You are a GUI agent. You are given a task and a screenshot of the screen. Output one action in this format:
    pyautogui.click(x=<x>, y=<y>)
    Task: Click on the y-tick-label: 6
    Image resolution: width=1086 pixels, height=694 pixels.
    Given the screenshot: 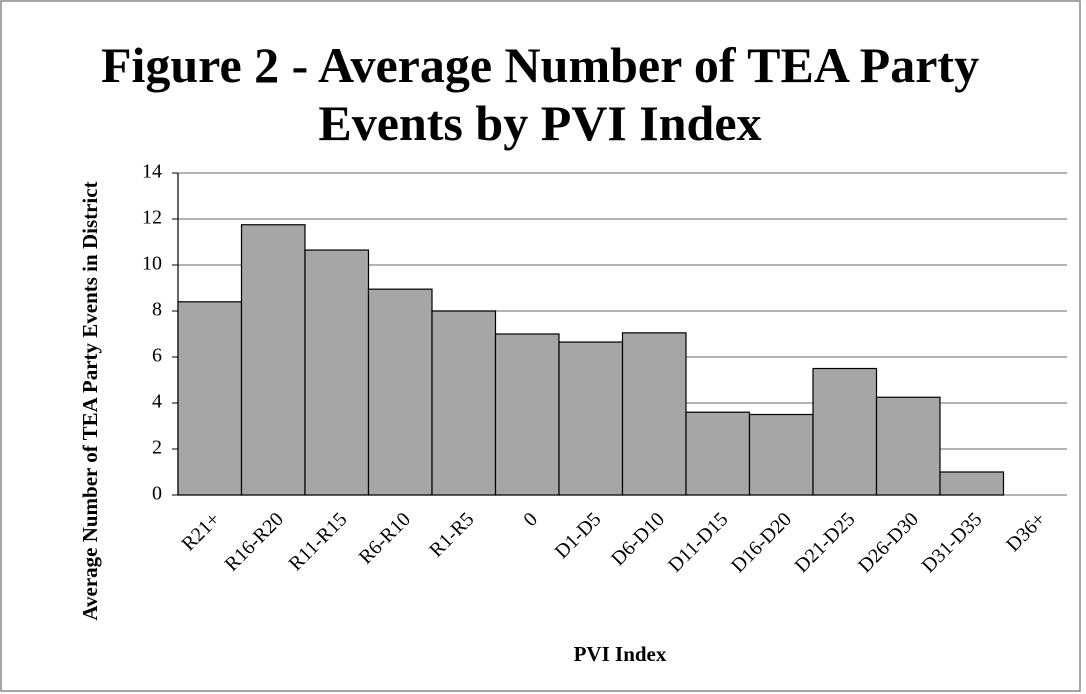 What is the action you would take?
    pyautogui.click(x=157, y=356)
    